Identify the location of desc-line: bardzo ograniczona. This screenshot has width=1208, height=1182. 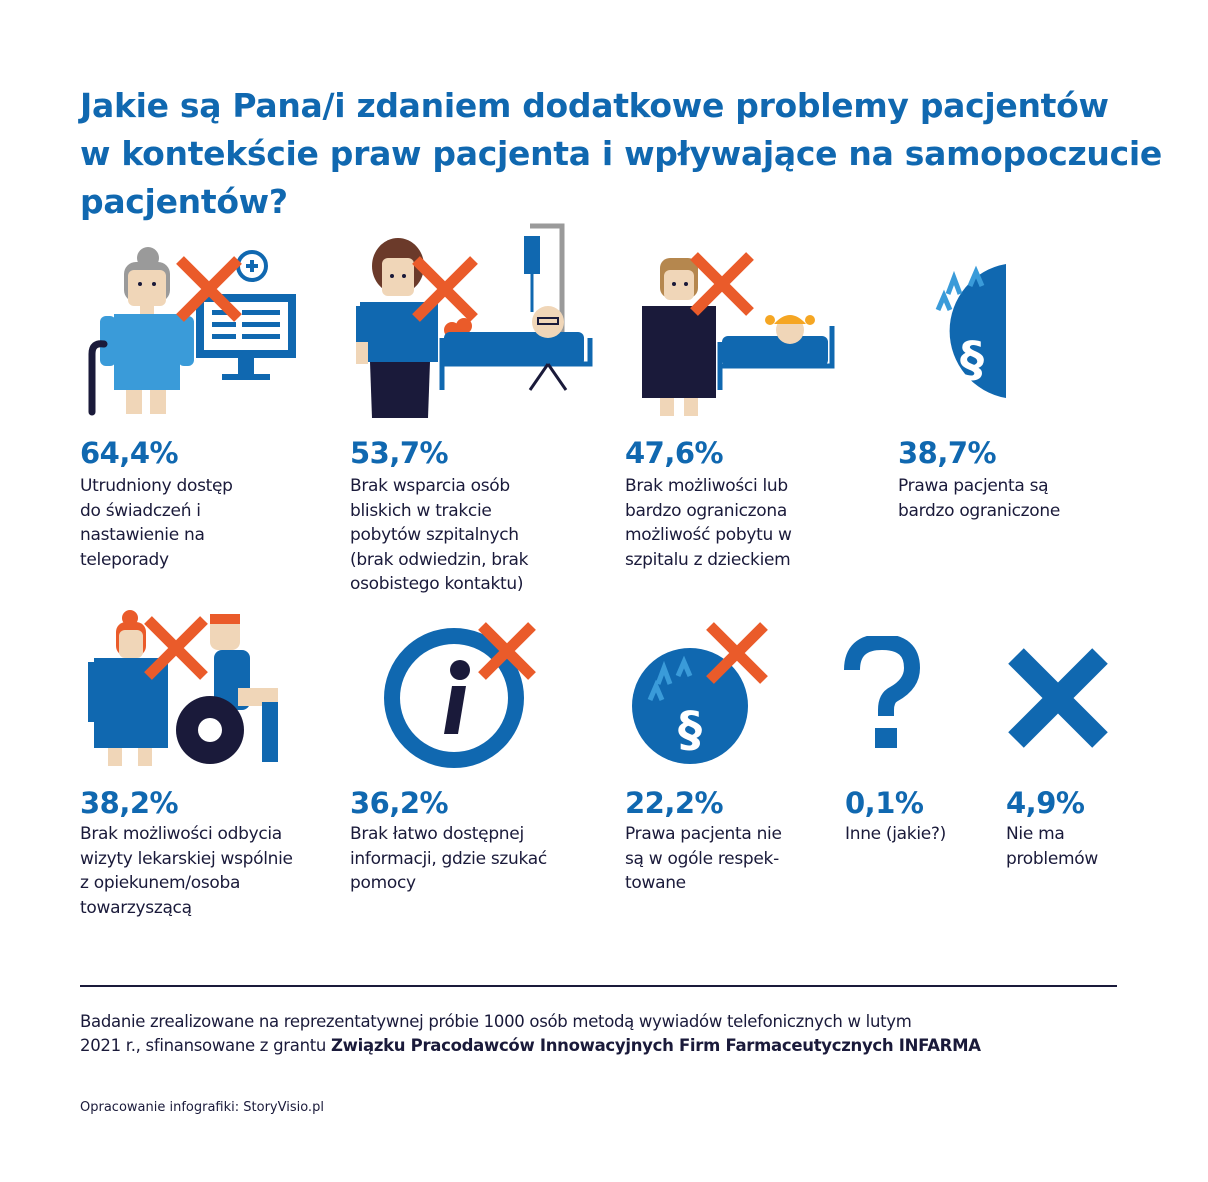
(706, 510).